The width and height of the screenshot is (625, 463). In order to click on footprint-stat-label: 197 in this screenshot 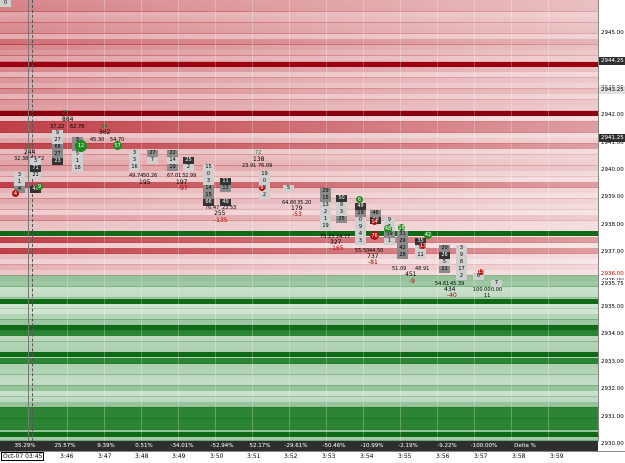, I will do `click(182, 182)`.